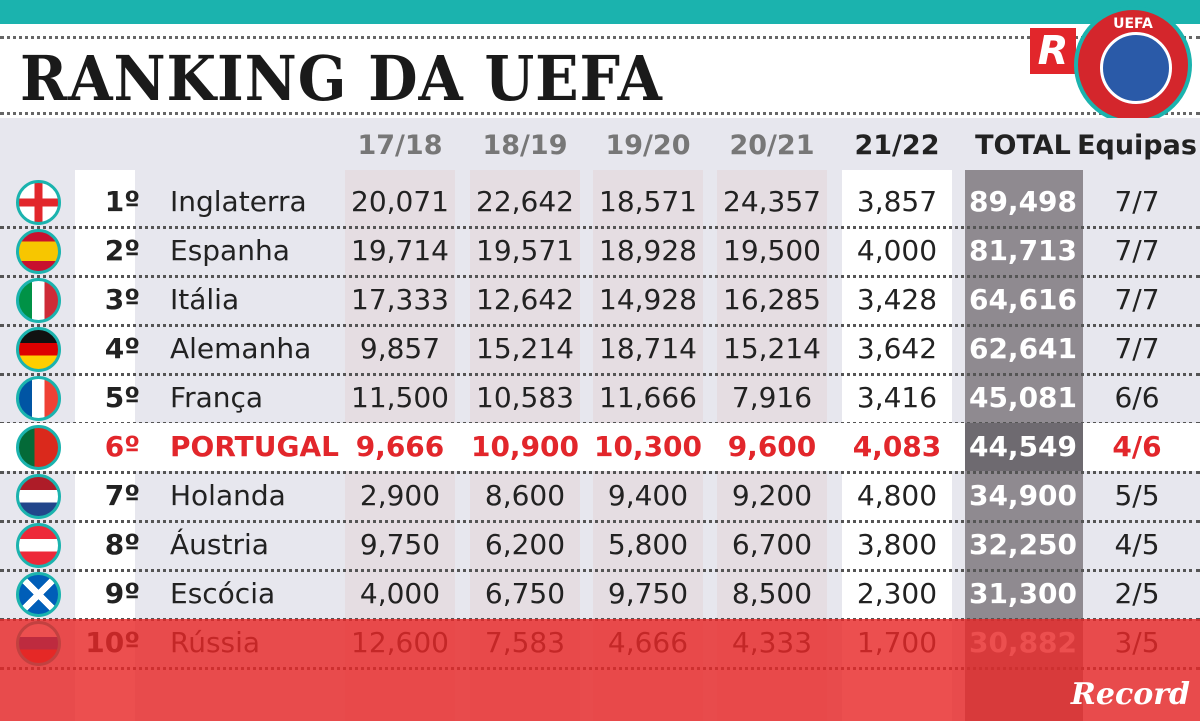  What do you see at coordinates (1023, 544) in the screenshot?
I see `total-value: 32,250` at bounding box center [1023, 544].